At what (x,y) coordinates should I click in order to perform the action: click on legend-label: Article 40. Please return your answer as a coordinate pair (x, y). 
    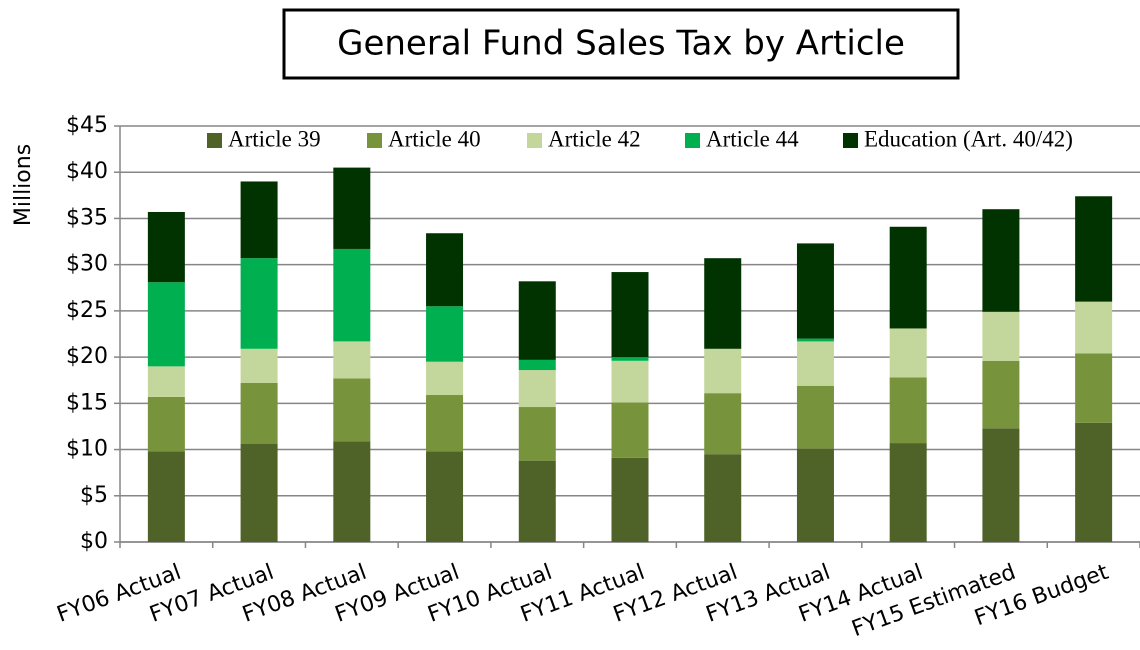
    Looking at the image, I should click on (434, 138).